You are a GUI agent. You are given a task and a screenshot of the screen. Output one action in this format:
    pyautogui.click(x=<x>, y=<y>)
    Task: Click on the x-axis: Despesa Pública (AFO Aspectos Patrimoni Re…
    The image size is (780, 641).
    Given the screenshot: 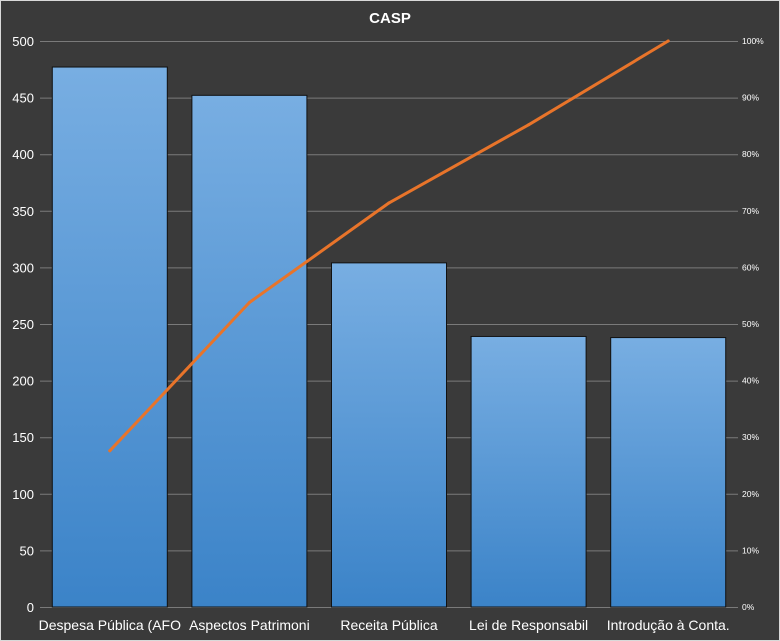 What is the action you would take?
    pyautogui.click(x=384, y=625)
    